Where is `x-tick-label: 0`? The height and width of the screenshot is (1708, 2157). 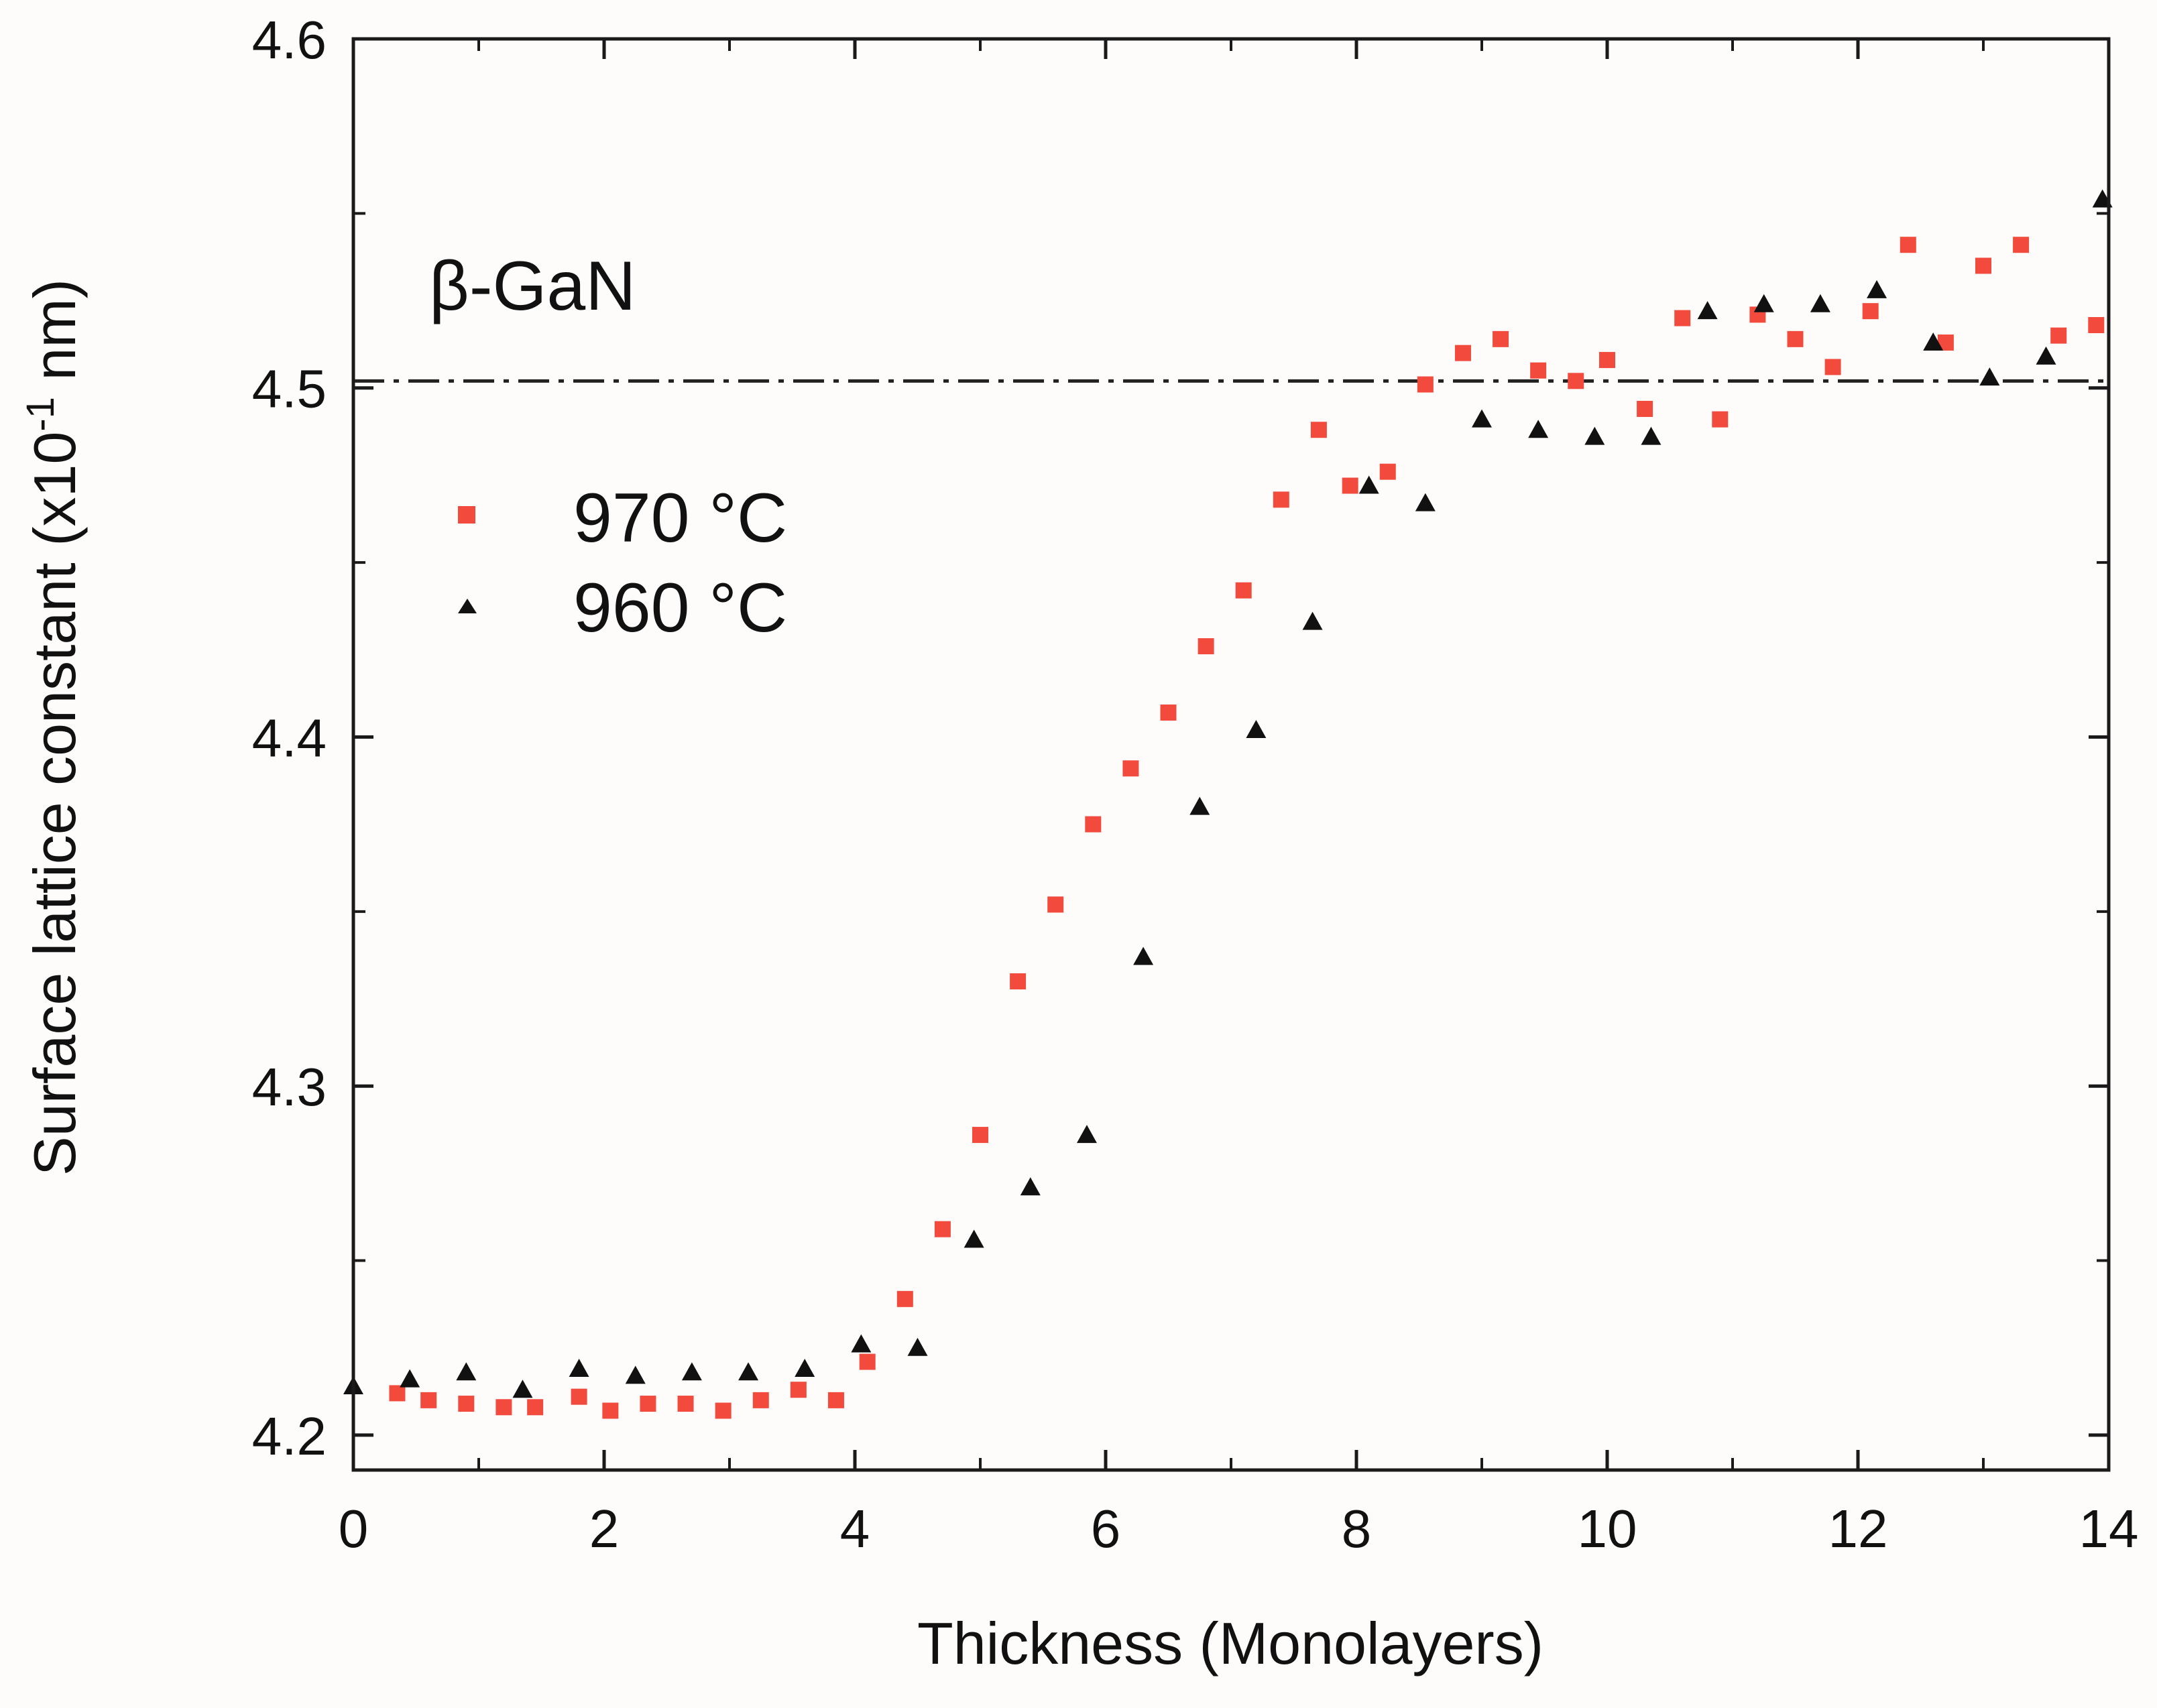 x-tick-label: 0 is located at coordinates (354, 1529).